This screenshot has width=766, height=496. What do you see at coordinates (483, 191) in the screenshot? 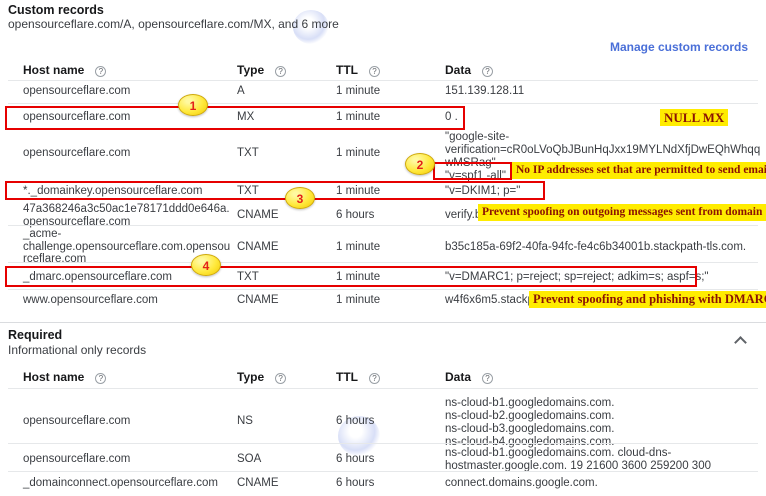
I see `data-cell: "v=DKIM1; p="` at bounding box center [483, 191].